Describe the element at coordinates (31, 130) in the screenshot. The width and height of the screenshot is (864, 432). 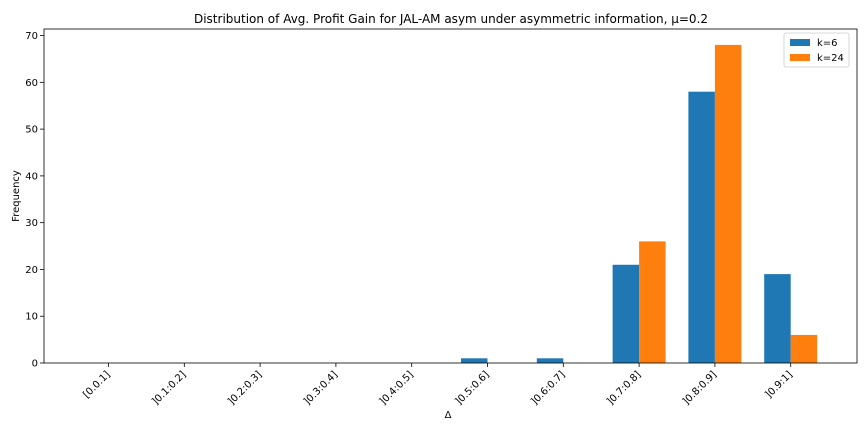
I see `y-tick-label: 50` at that location.